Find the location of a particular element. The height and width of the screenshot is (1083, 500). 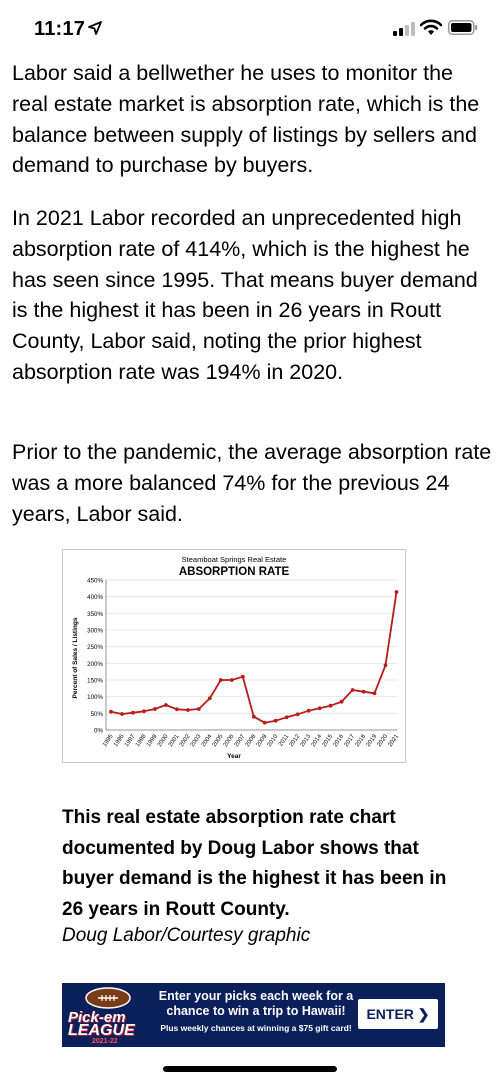

status-bar: 11:17 is located at coordinates (250, 28).